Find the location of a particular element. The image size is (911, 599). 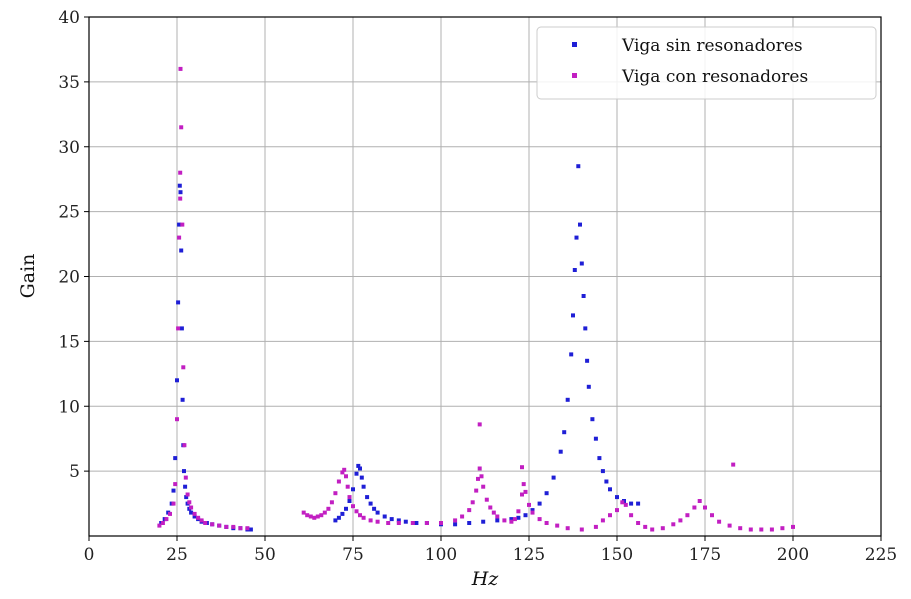

x-tick-label: 200 is located at coordinates (793, 555).